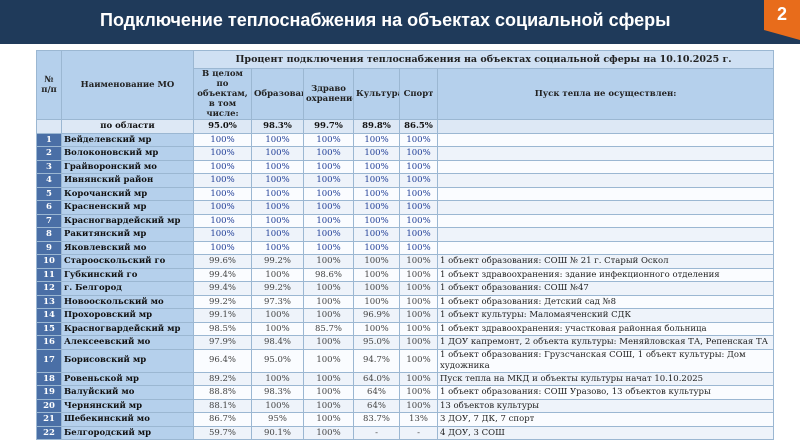 The width and height of the screenshot is (800, 440). Describe the element at coordinates (49, 342) in the screenshot. I see `row-num: 16` at that location.